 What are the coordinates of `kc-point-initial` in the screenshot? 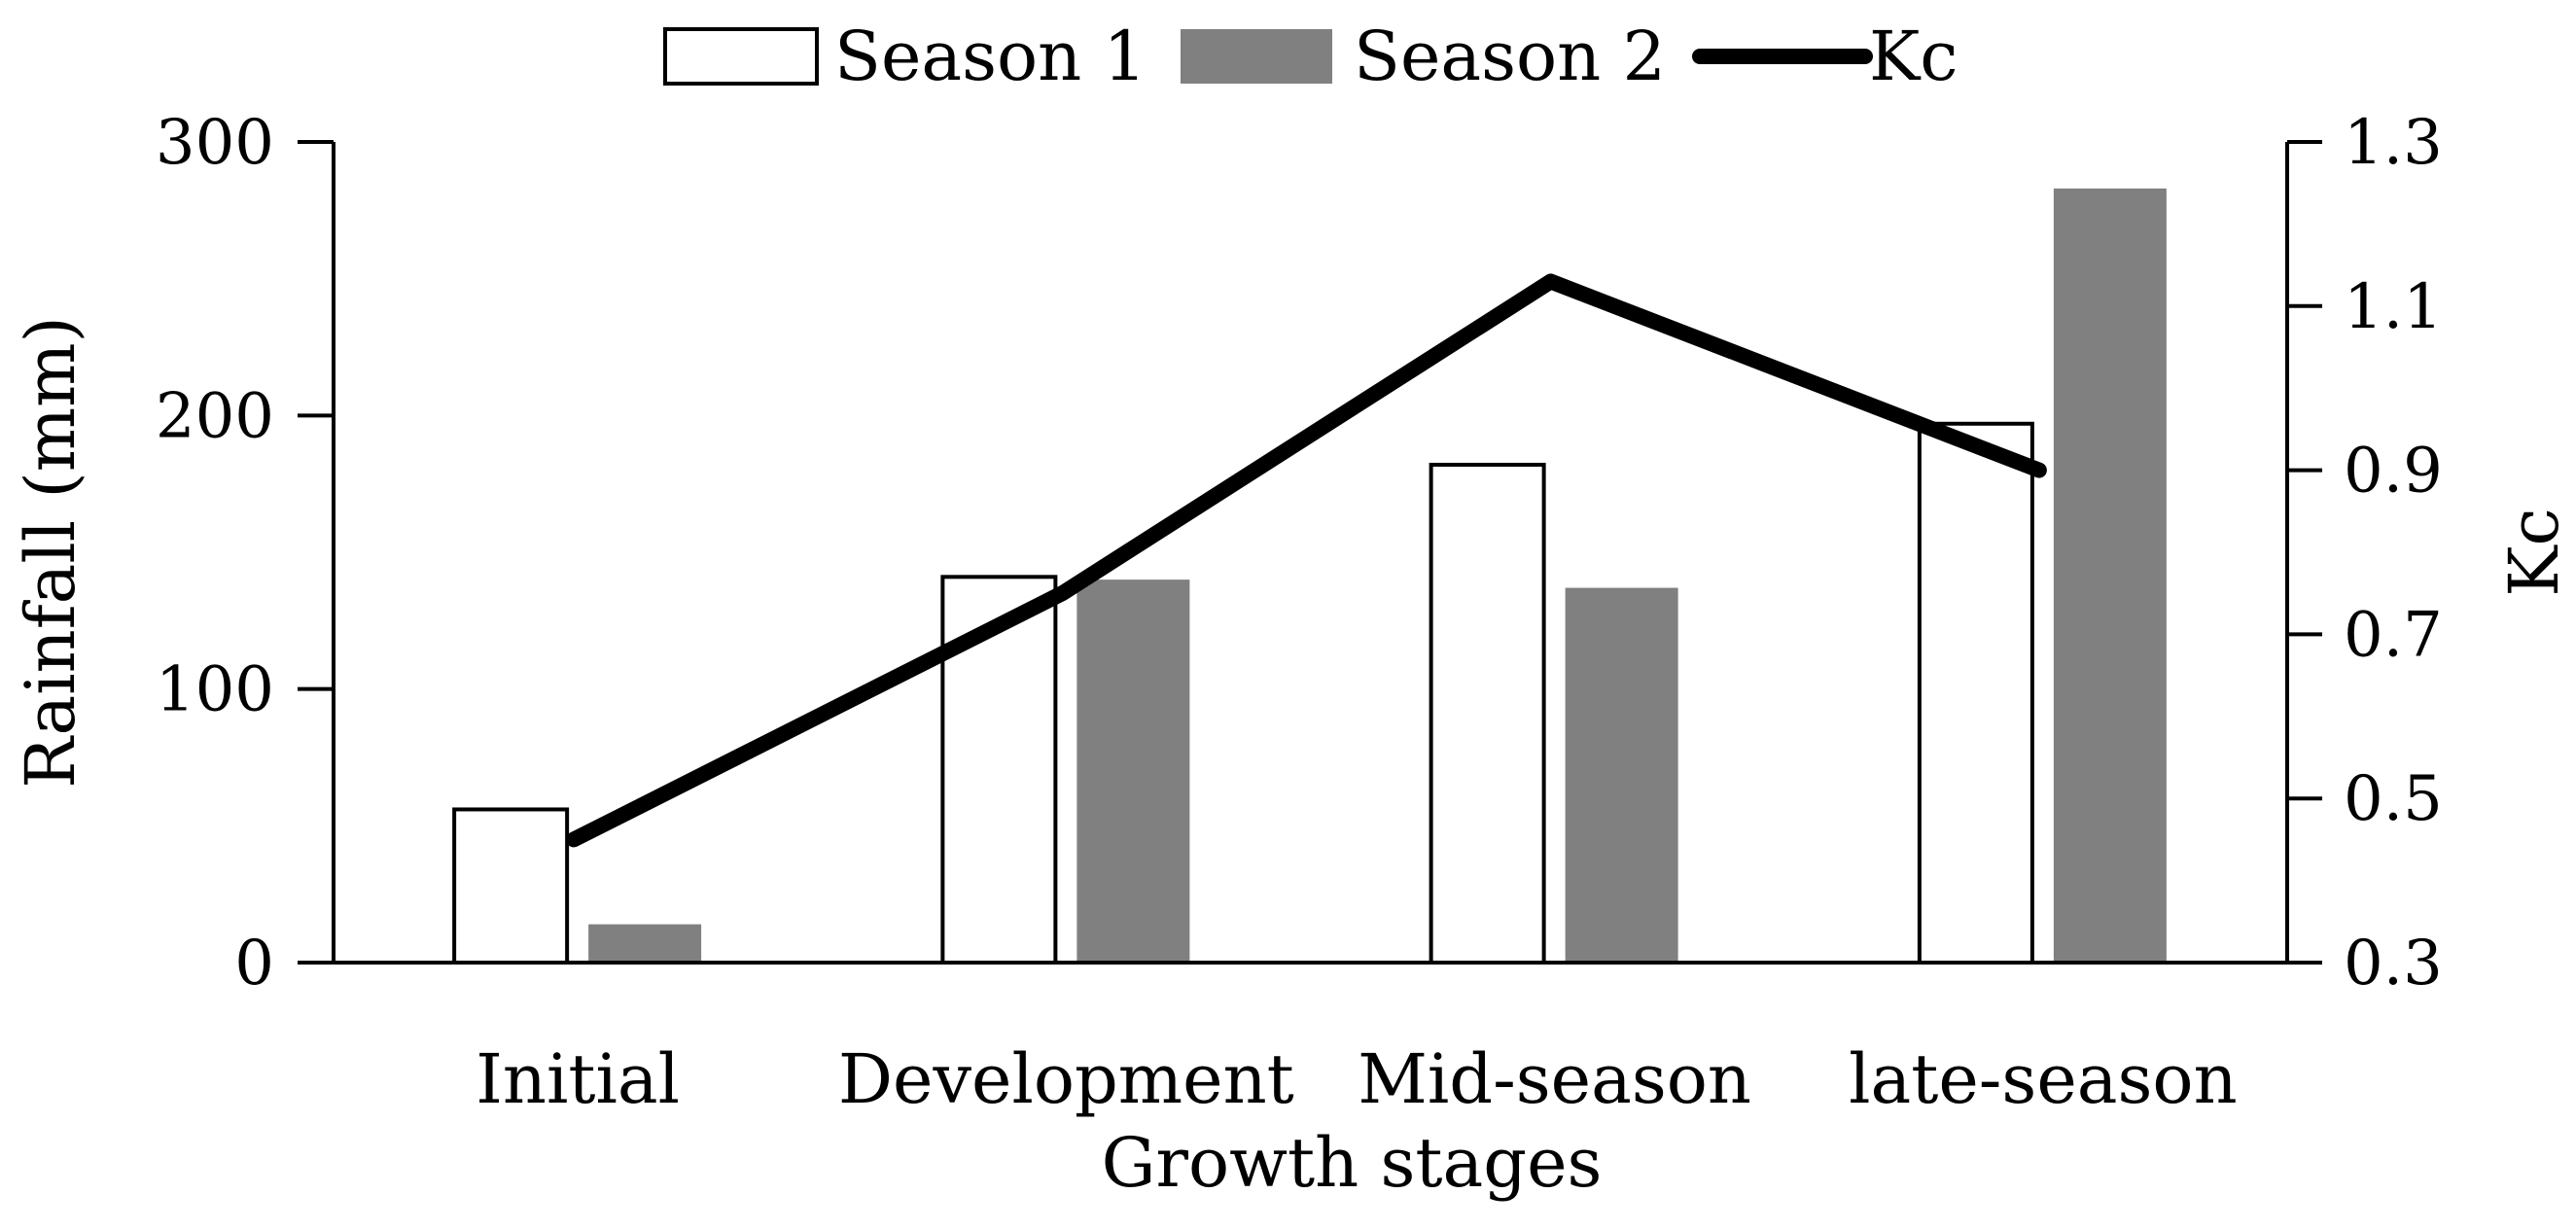 It's located at (575, 839).